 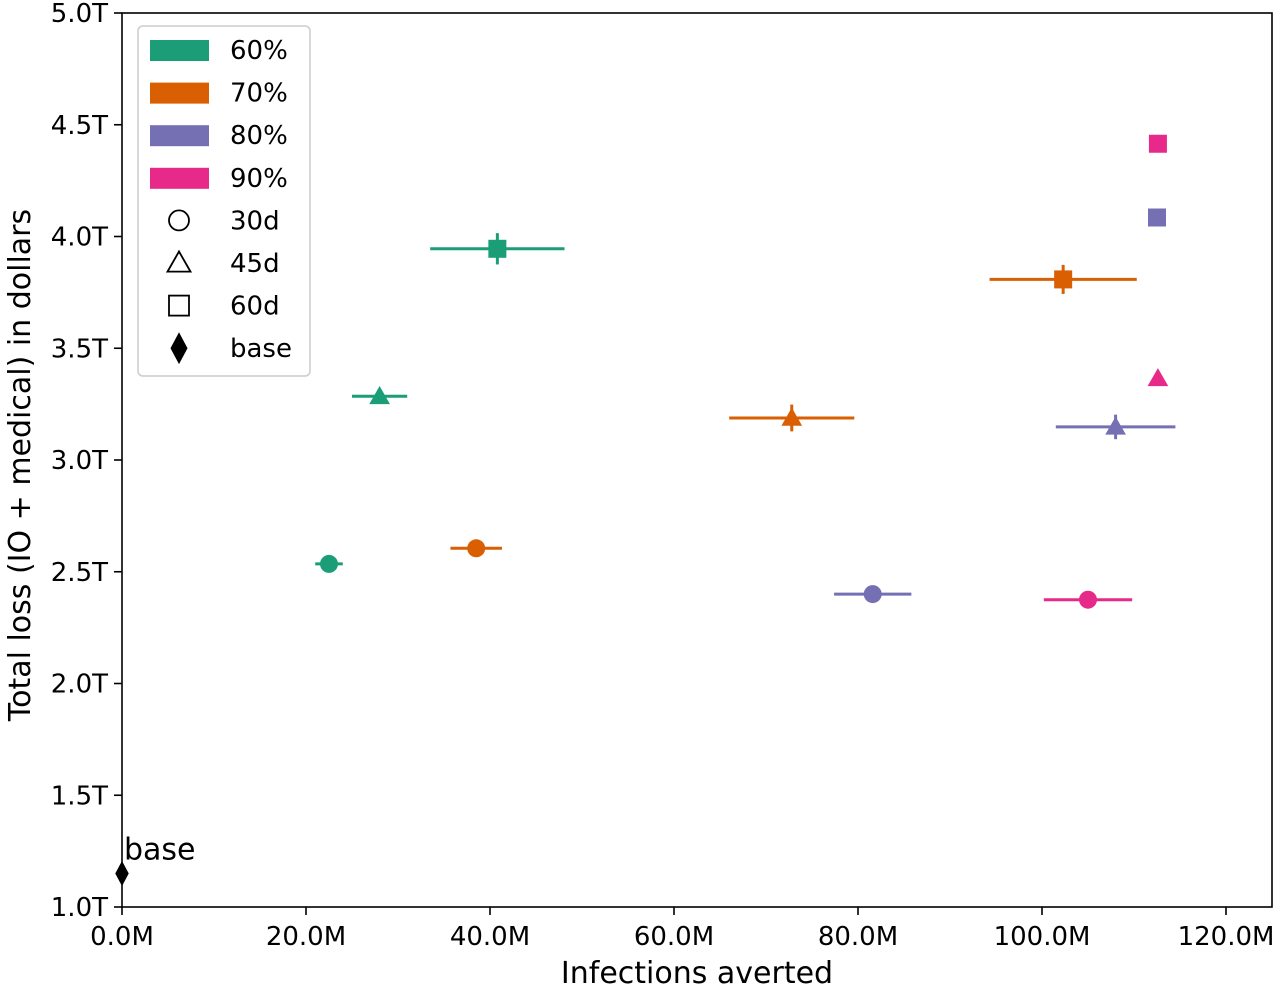 I want to click on x-tick-label: 0.0M, so click(x=122, y=937).